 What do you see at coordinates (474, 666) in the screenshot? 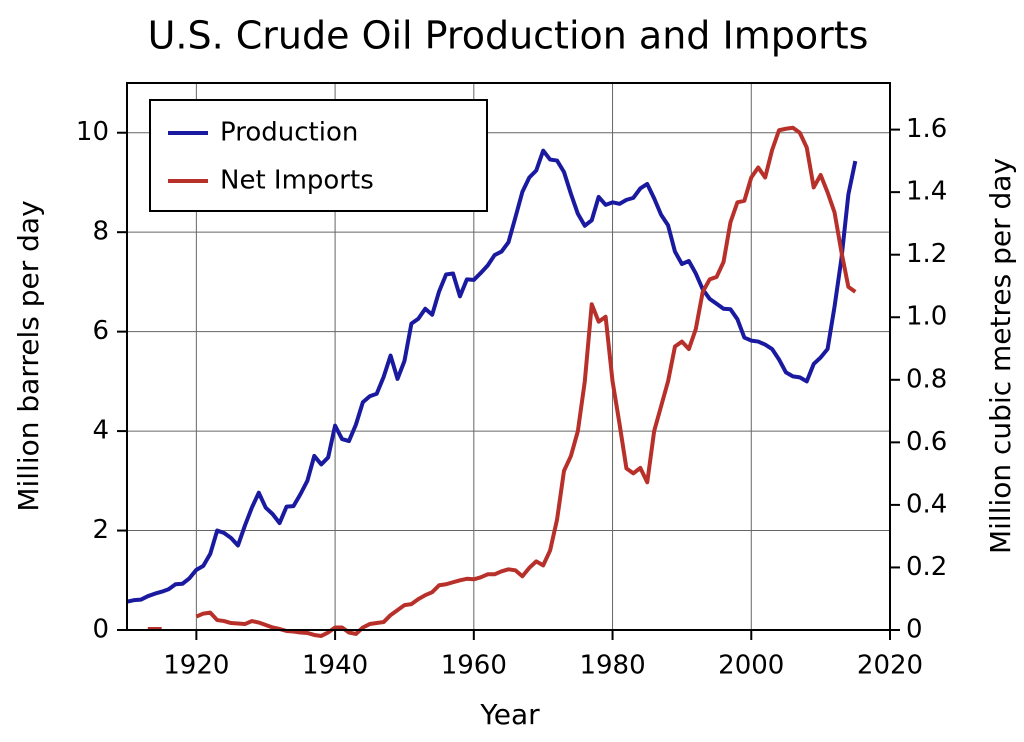
I see `x-tick-label: 1960` at bounding box center [474, 666].